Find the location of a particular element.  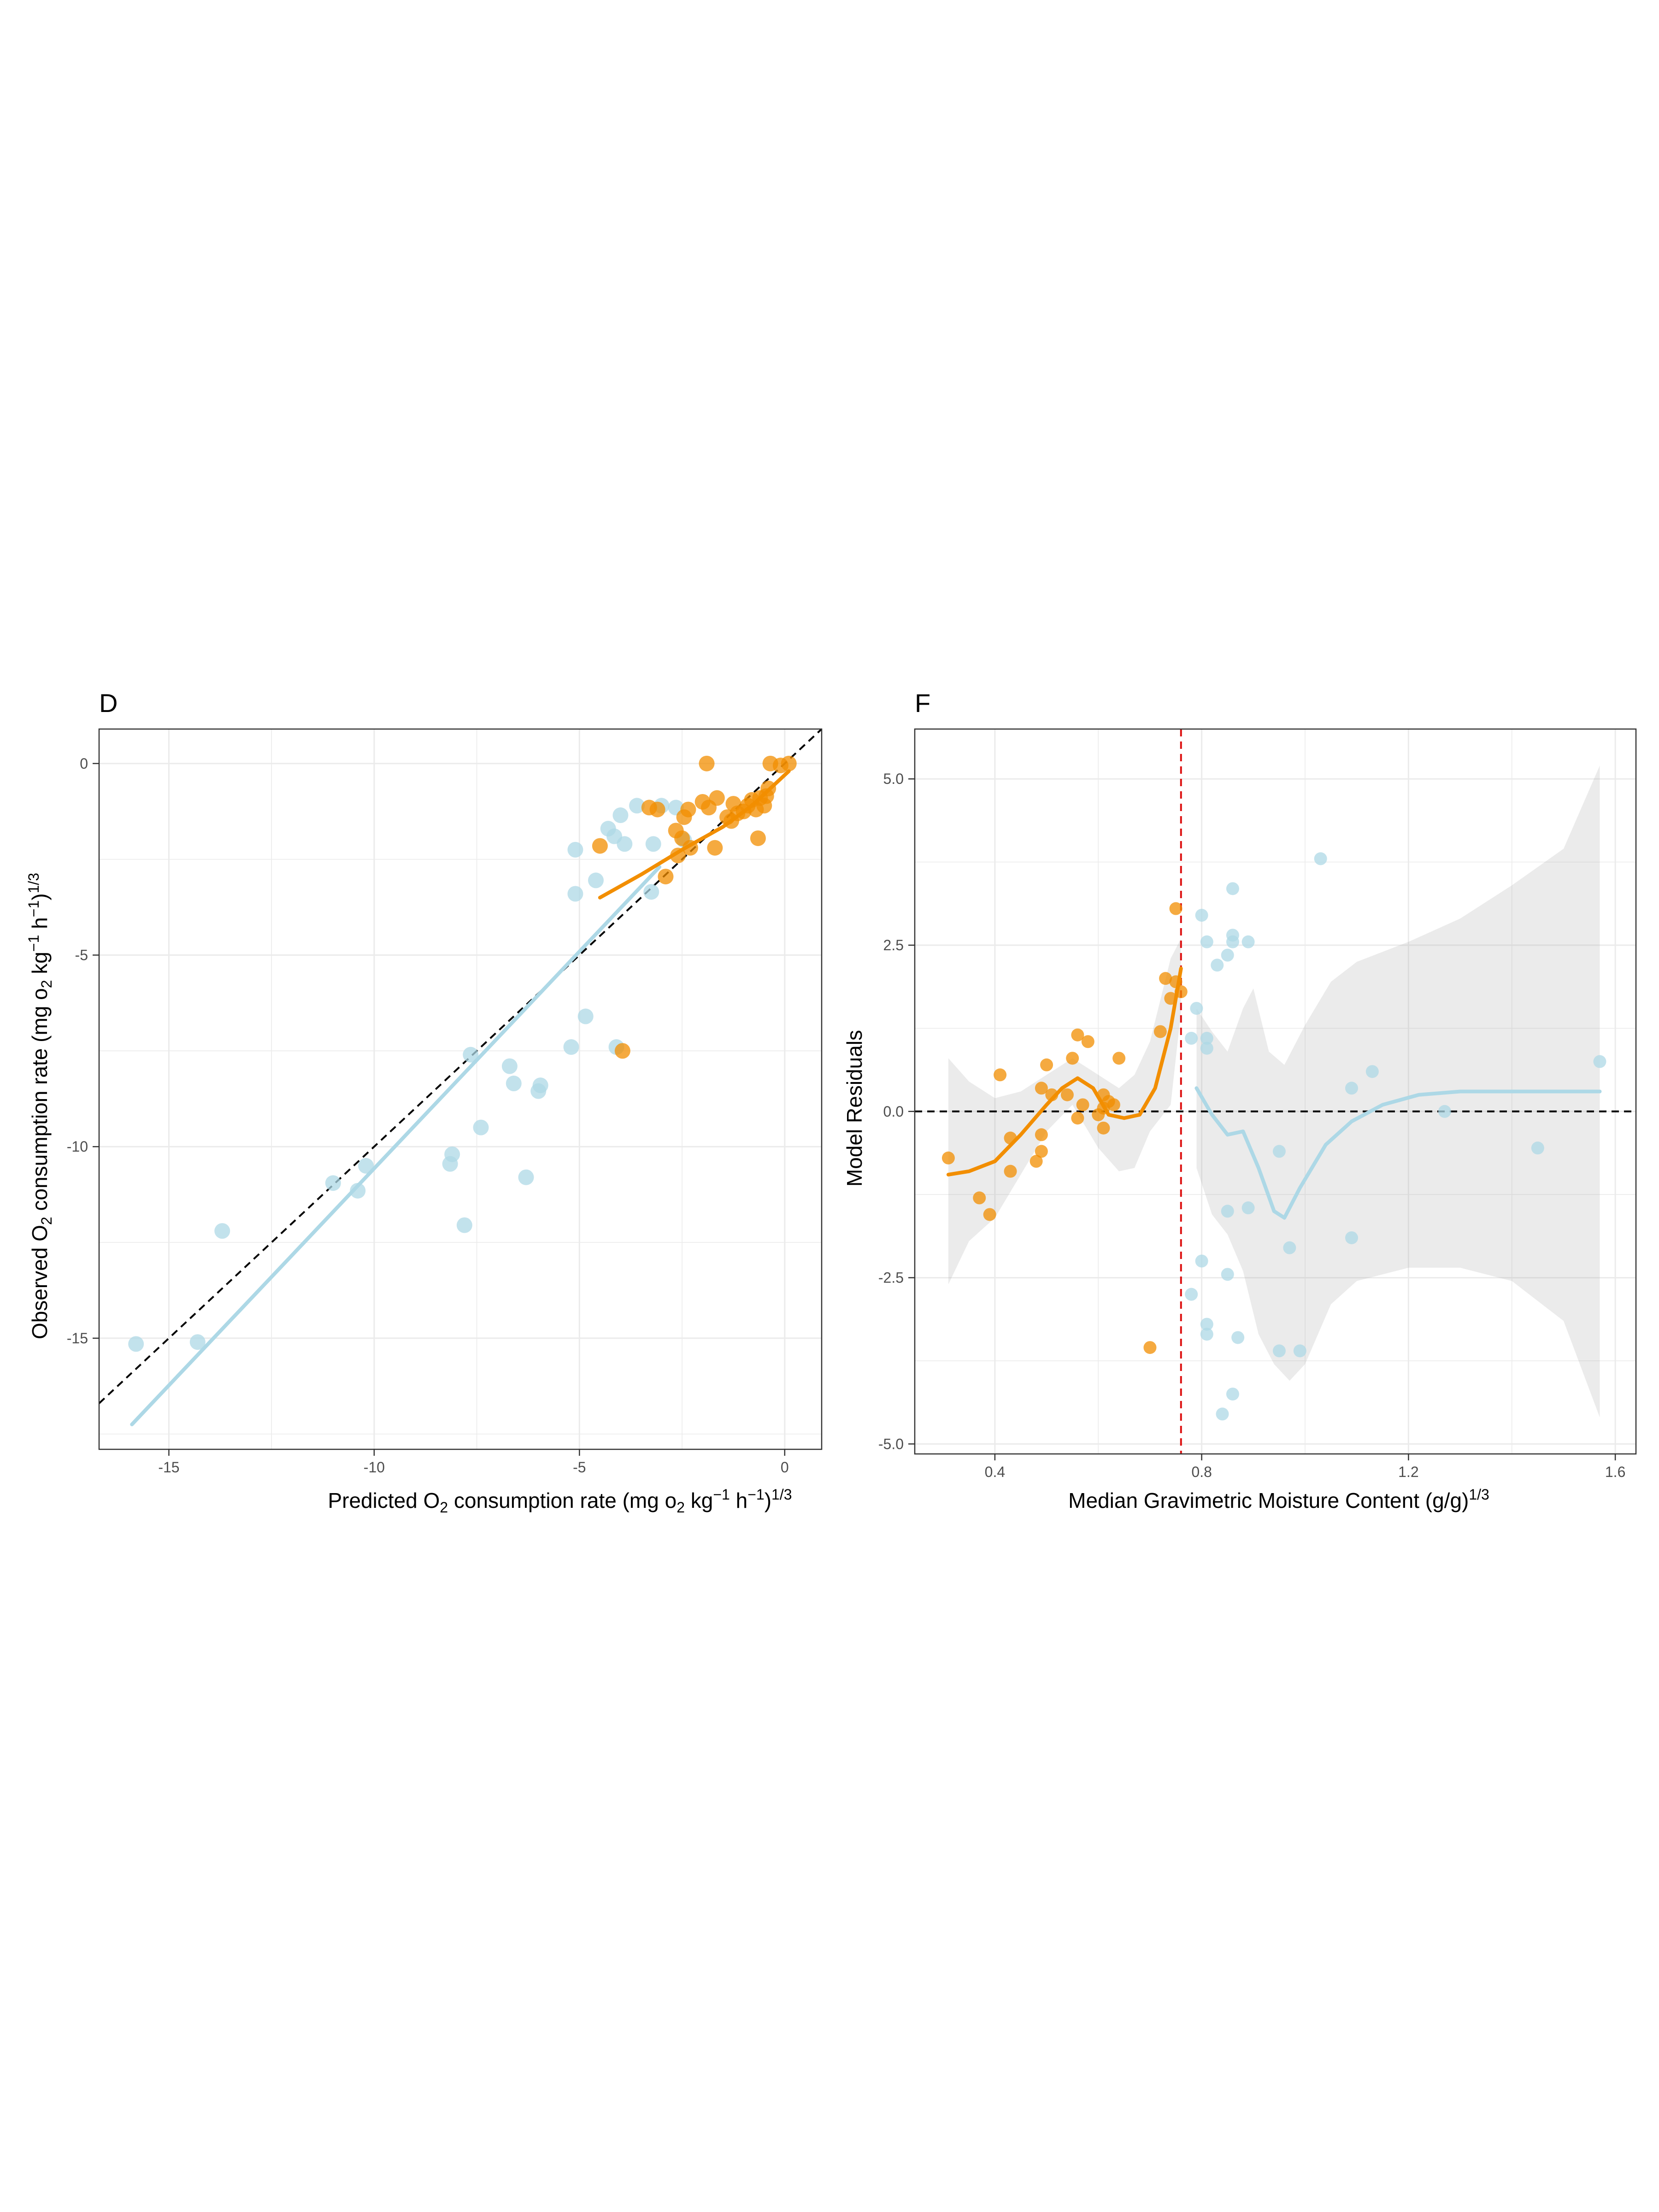

panel-d-identity-line is located at coordinates (460, 1066).